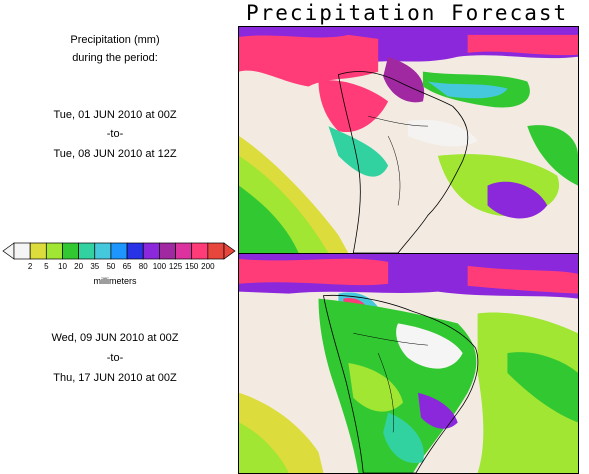 The image size is (589, 474). Describe the element at coordinates (8, 251) in the screenshot. I see `legend-arrow-low` at that location.